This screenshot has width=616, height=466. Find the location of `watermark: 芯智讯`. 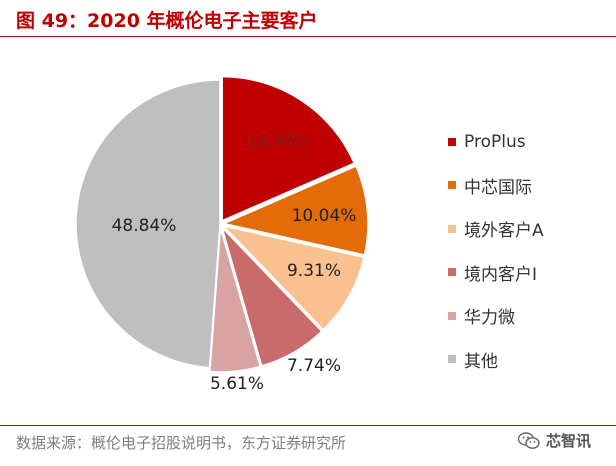

watermark: 芯智讯 is located at coordinates (554, 440).